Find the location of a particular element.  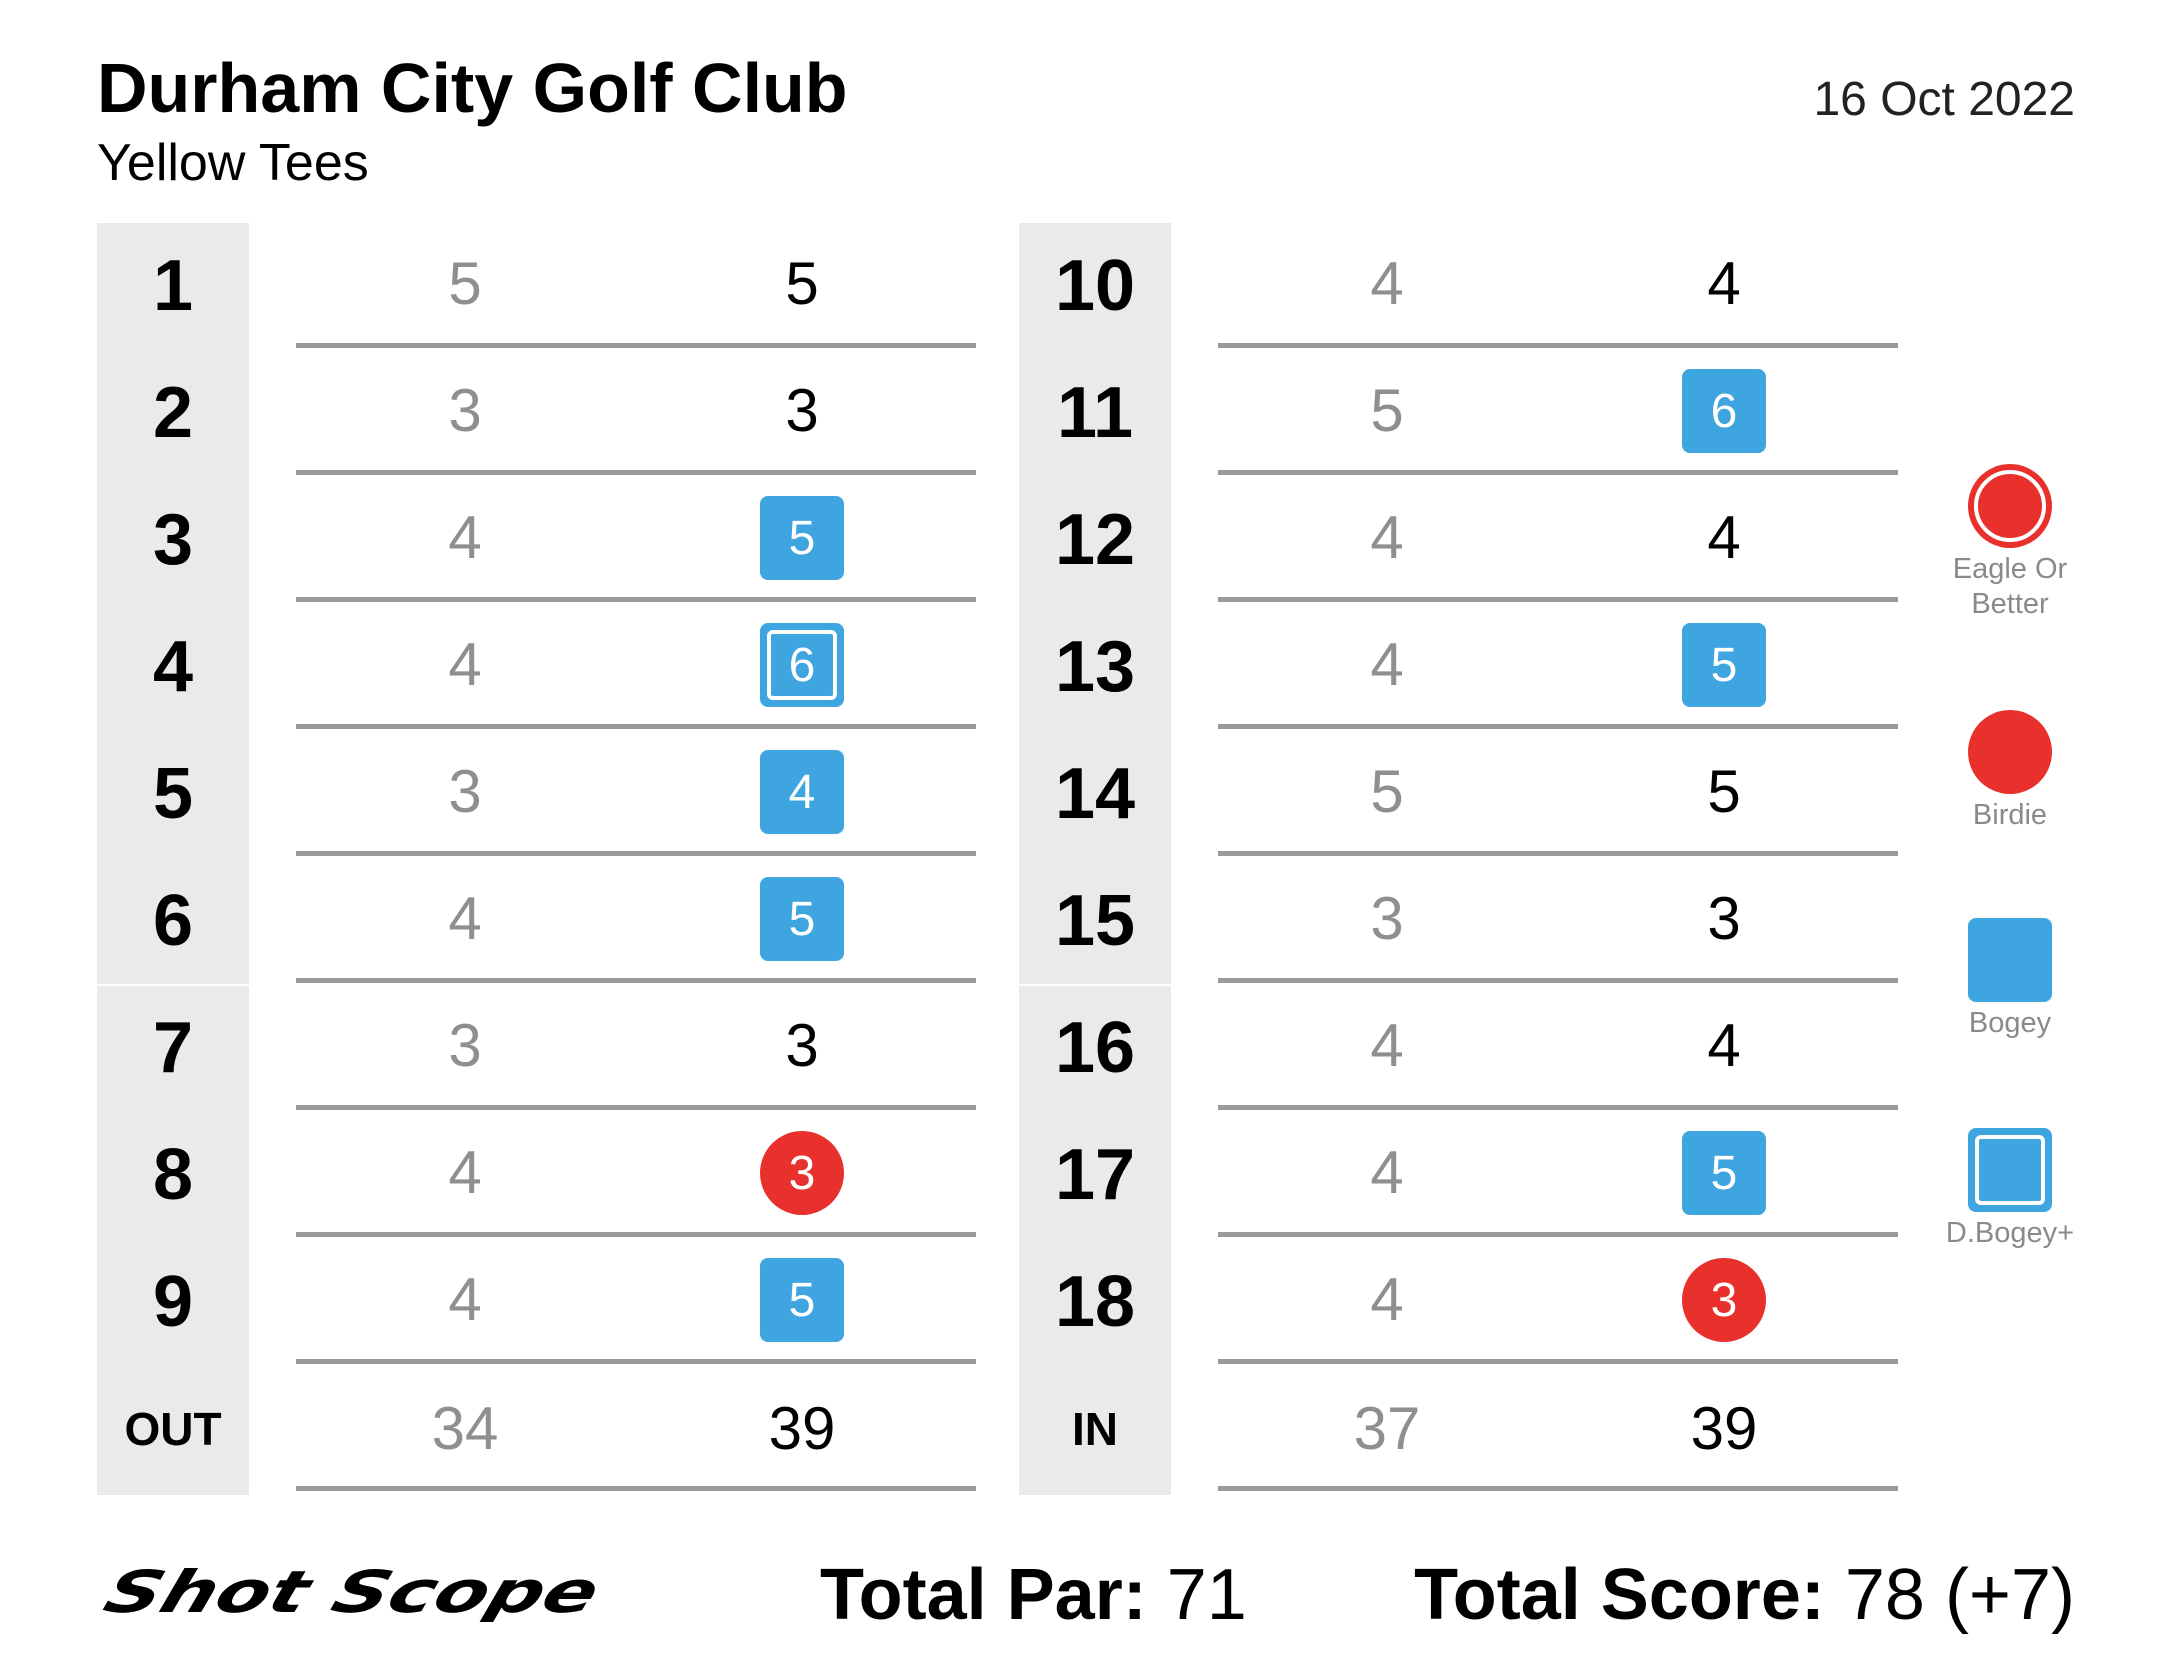

legend-bogey: Bogey is located at coordinates (2010, 979).